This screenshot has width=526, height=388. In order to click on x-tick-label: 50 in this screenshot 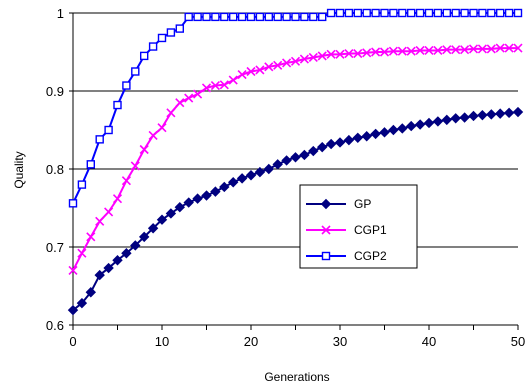, I will do `click(518, 341)`.